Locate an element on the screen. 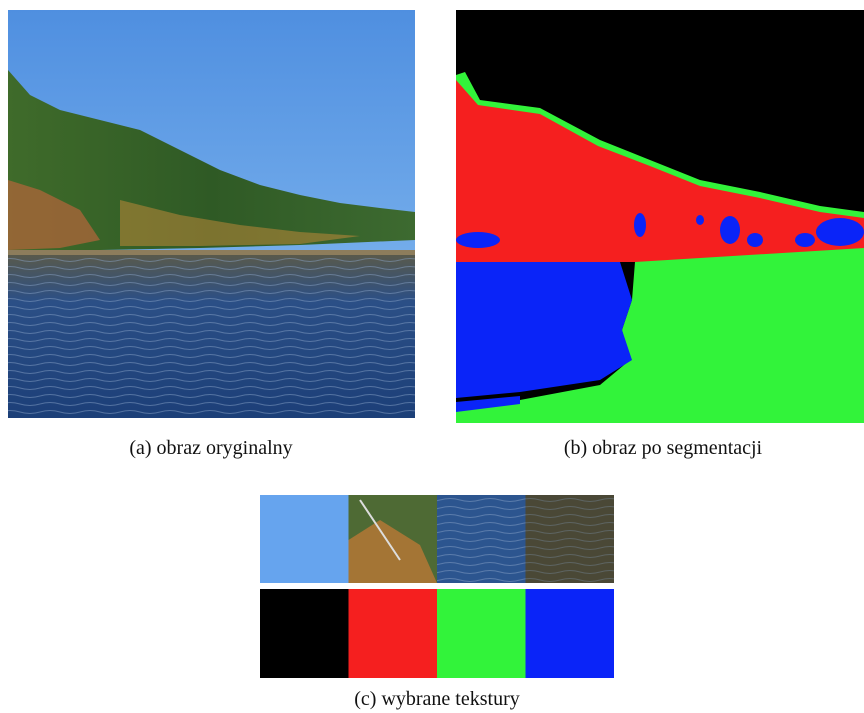 The image size is (864, 713). caption: (c) wybrane tekstury is located at coordinates (437, 699).